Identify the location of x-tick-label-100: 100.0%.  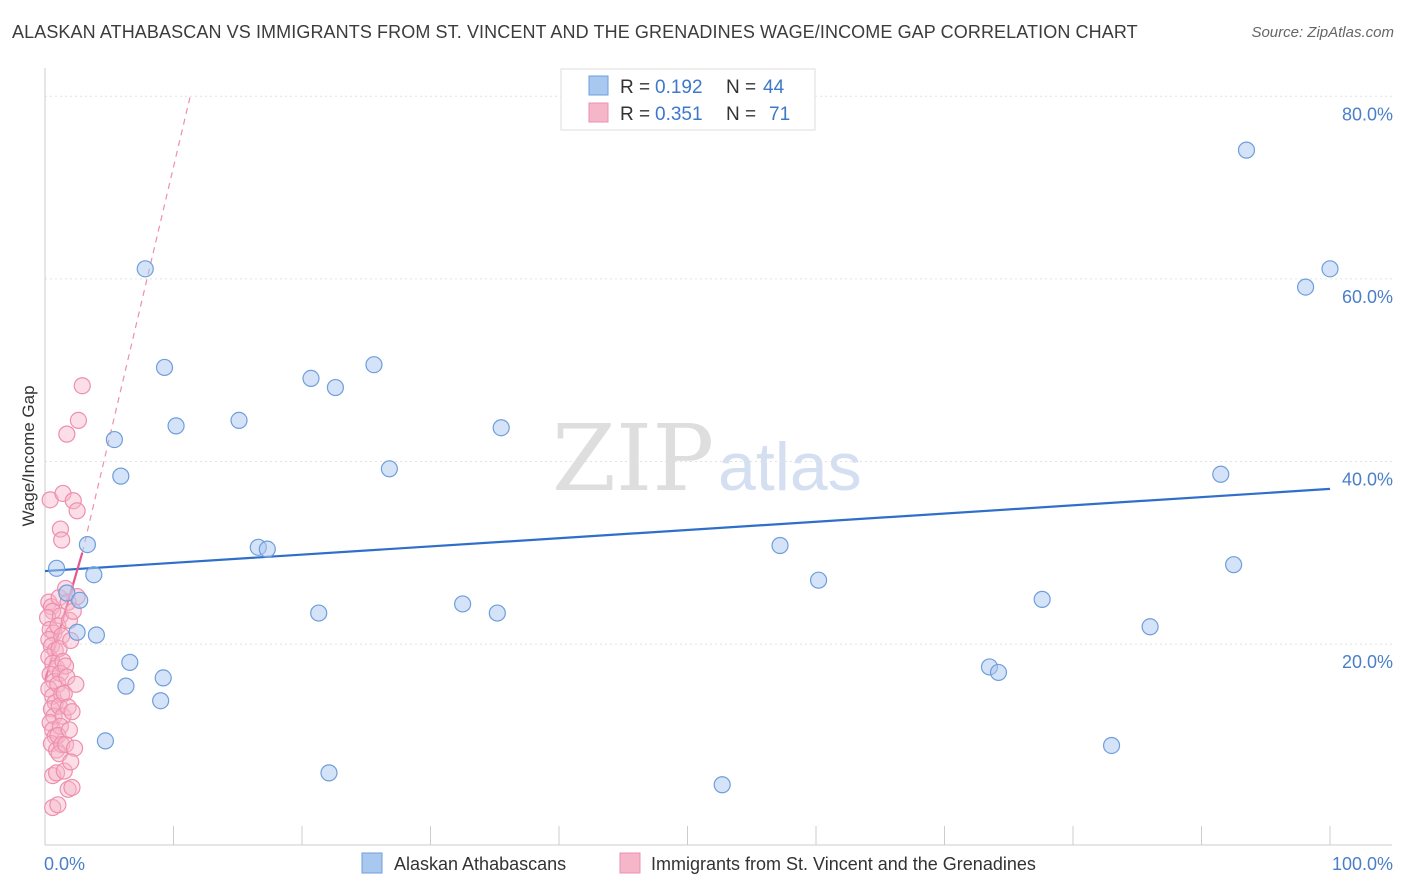
(1362, 864).